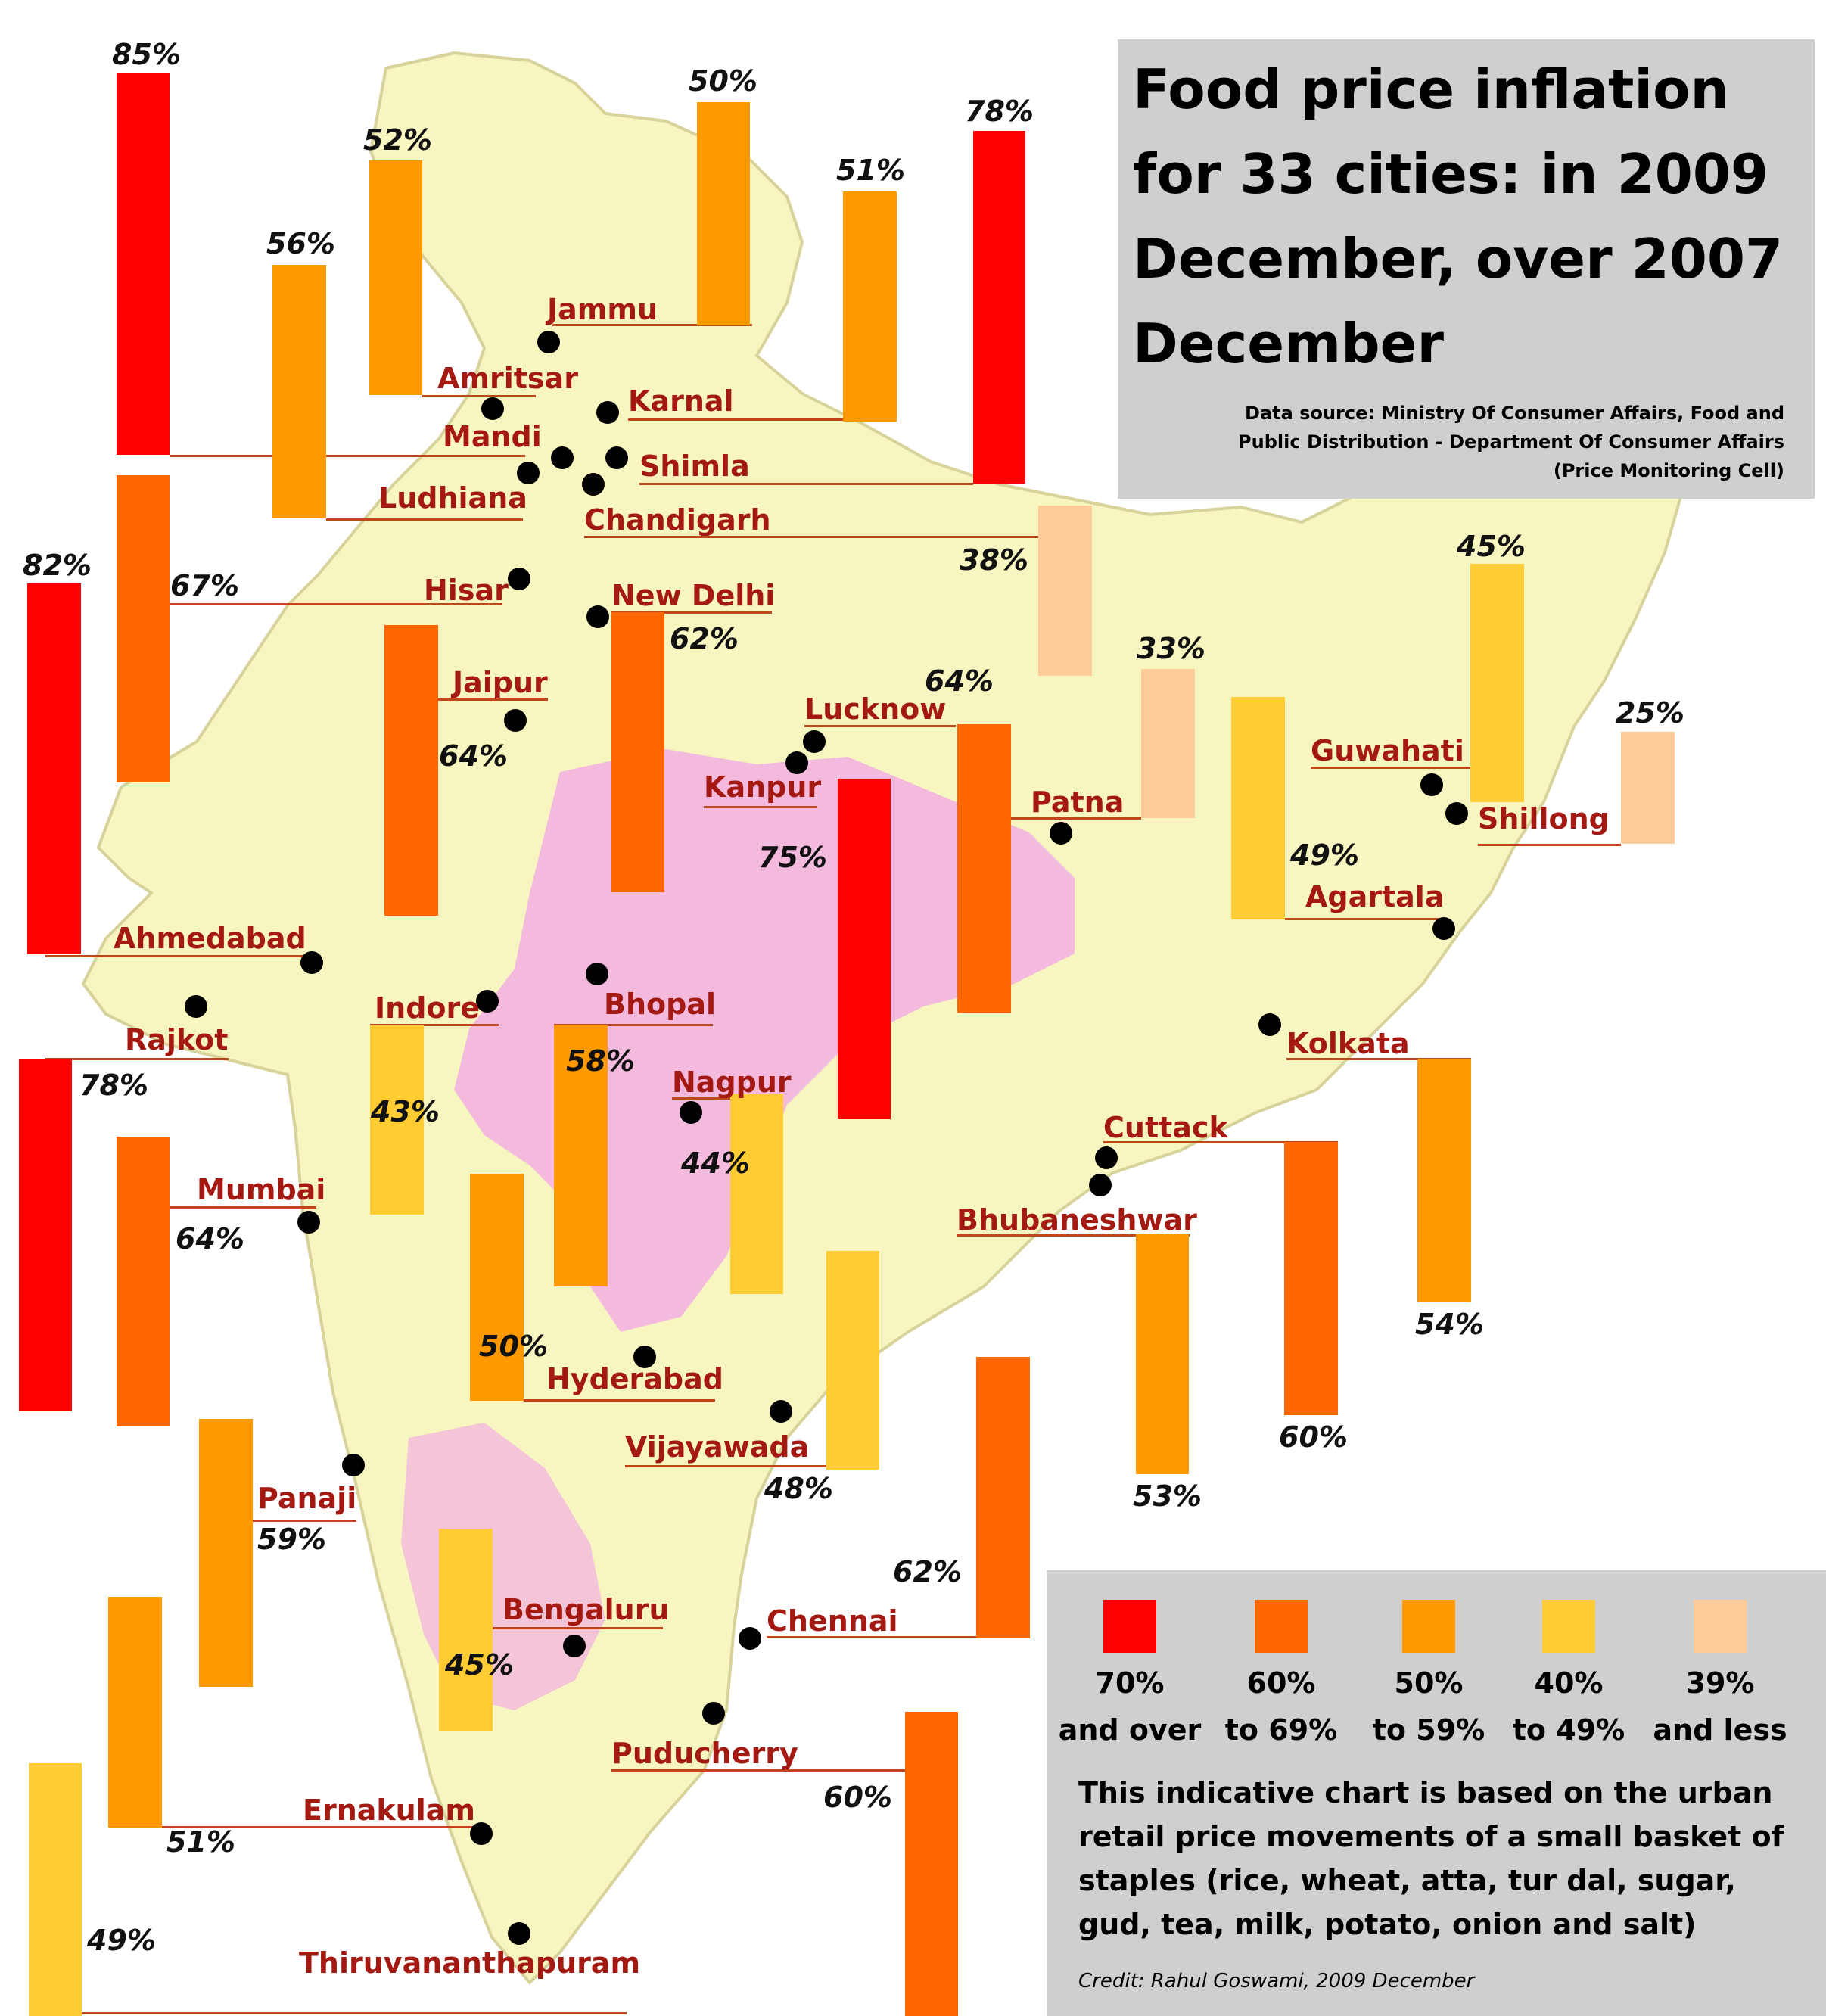 Image resolution: width=1826 pixels, height=2016 pixels. Describe the element at coordinates (196, 1006) in the screenshot. I see `city-dot-rajkot` at that location.